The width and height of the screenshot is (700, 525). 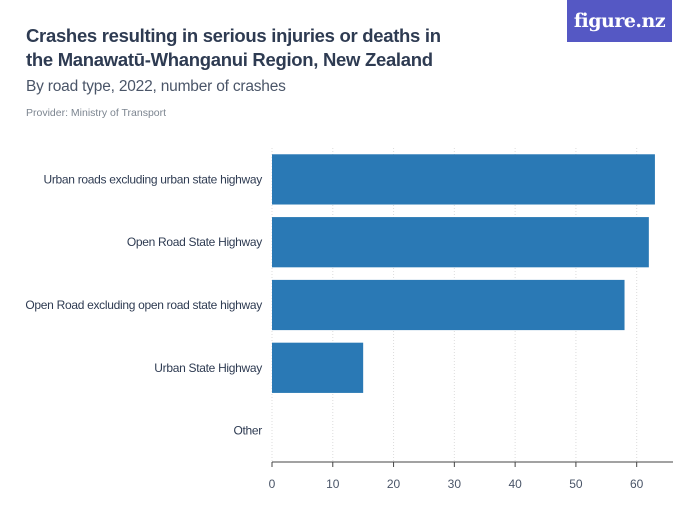 I want to click on x-tick-label: 50, so click(x=576, y=484).